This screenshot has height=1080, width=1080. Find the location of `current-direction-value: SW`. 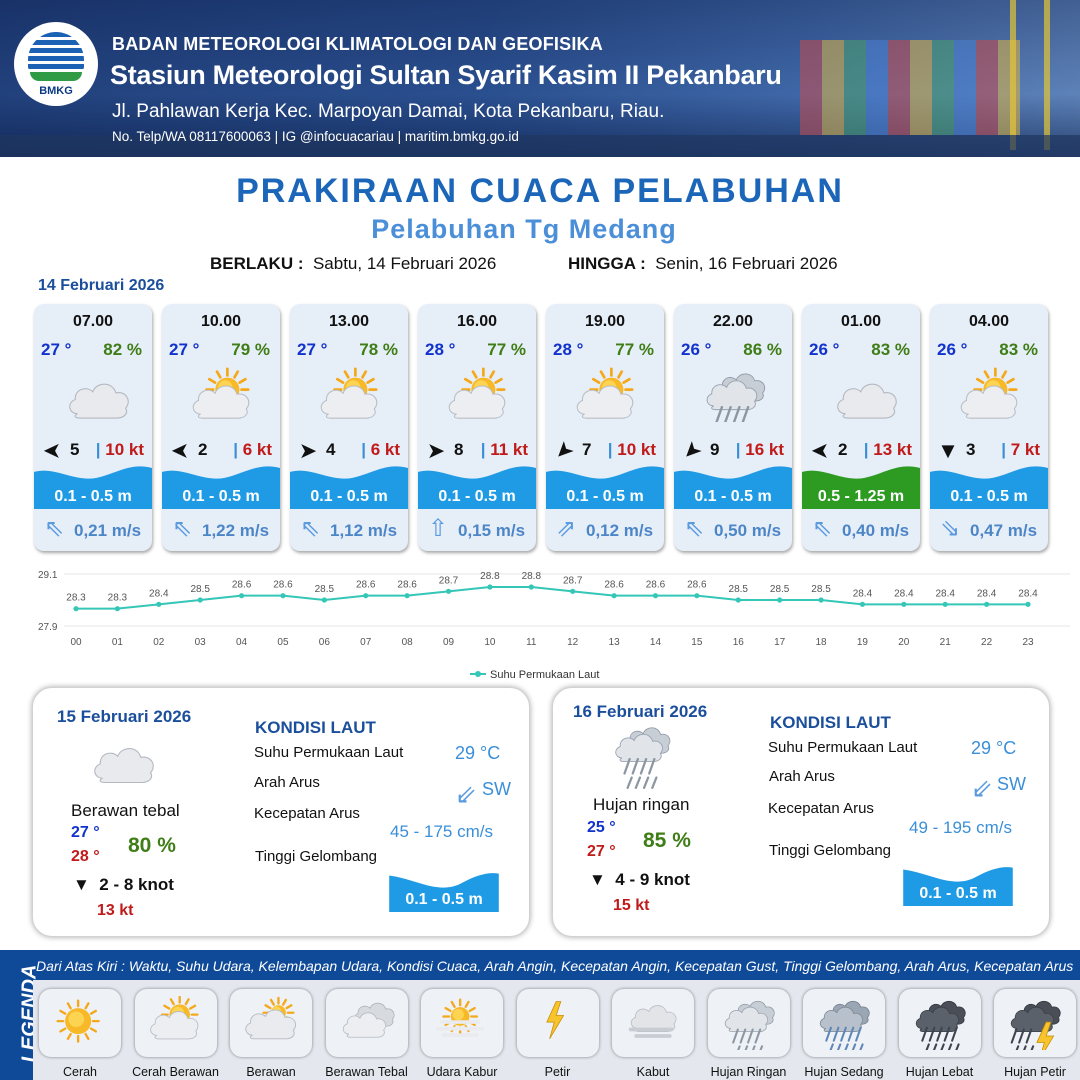

current-direction-value: SW is located at coordinates (1011, 784).